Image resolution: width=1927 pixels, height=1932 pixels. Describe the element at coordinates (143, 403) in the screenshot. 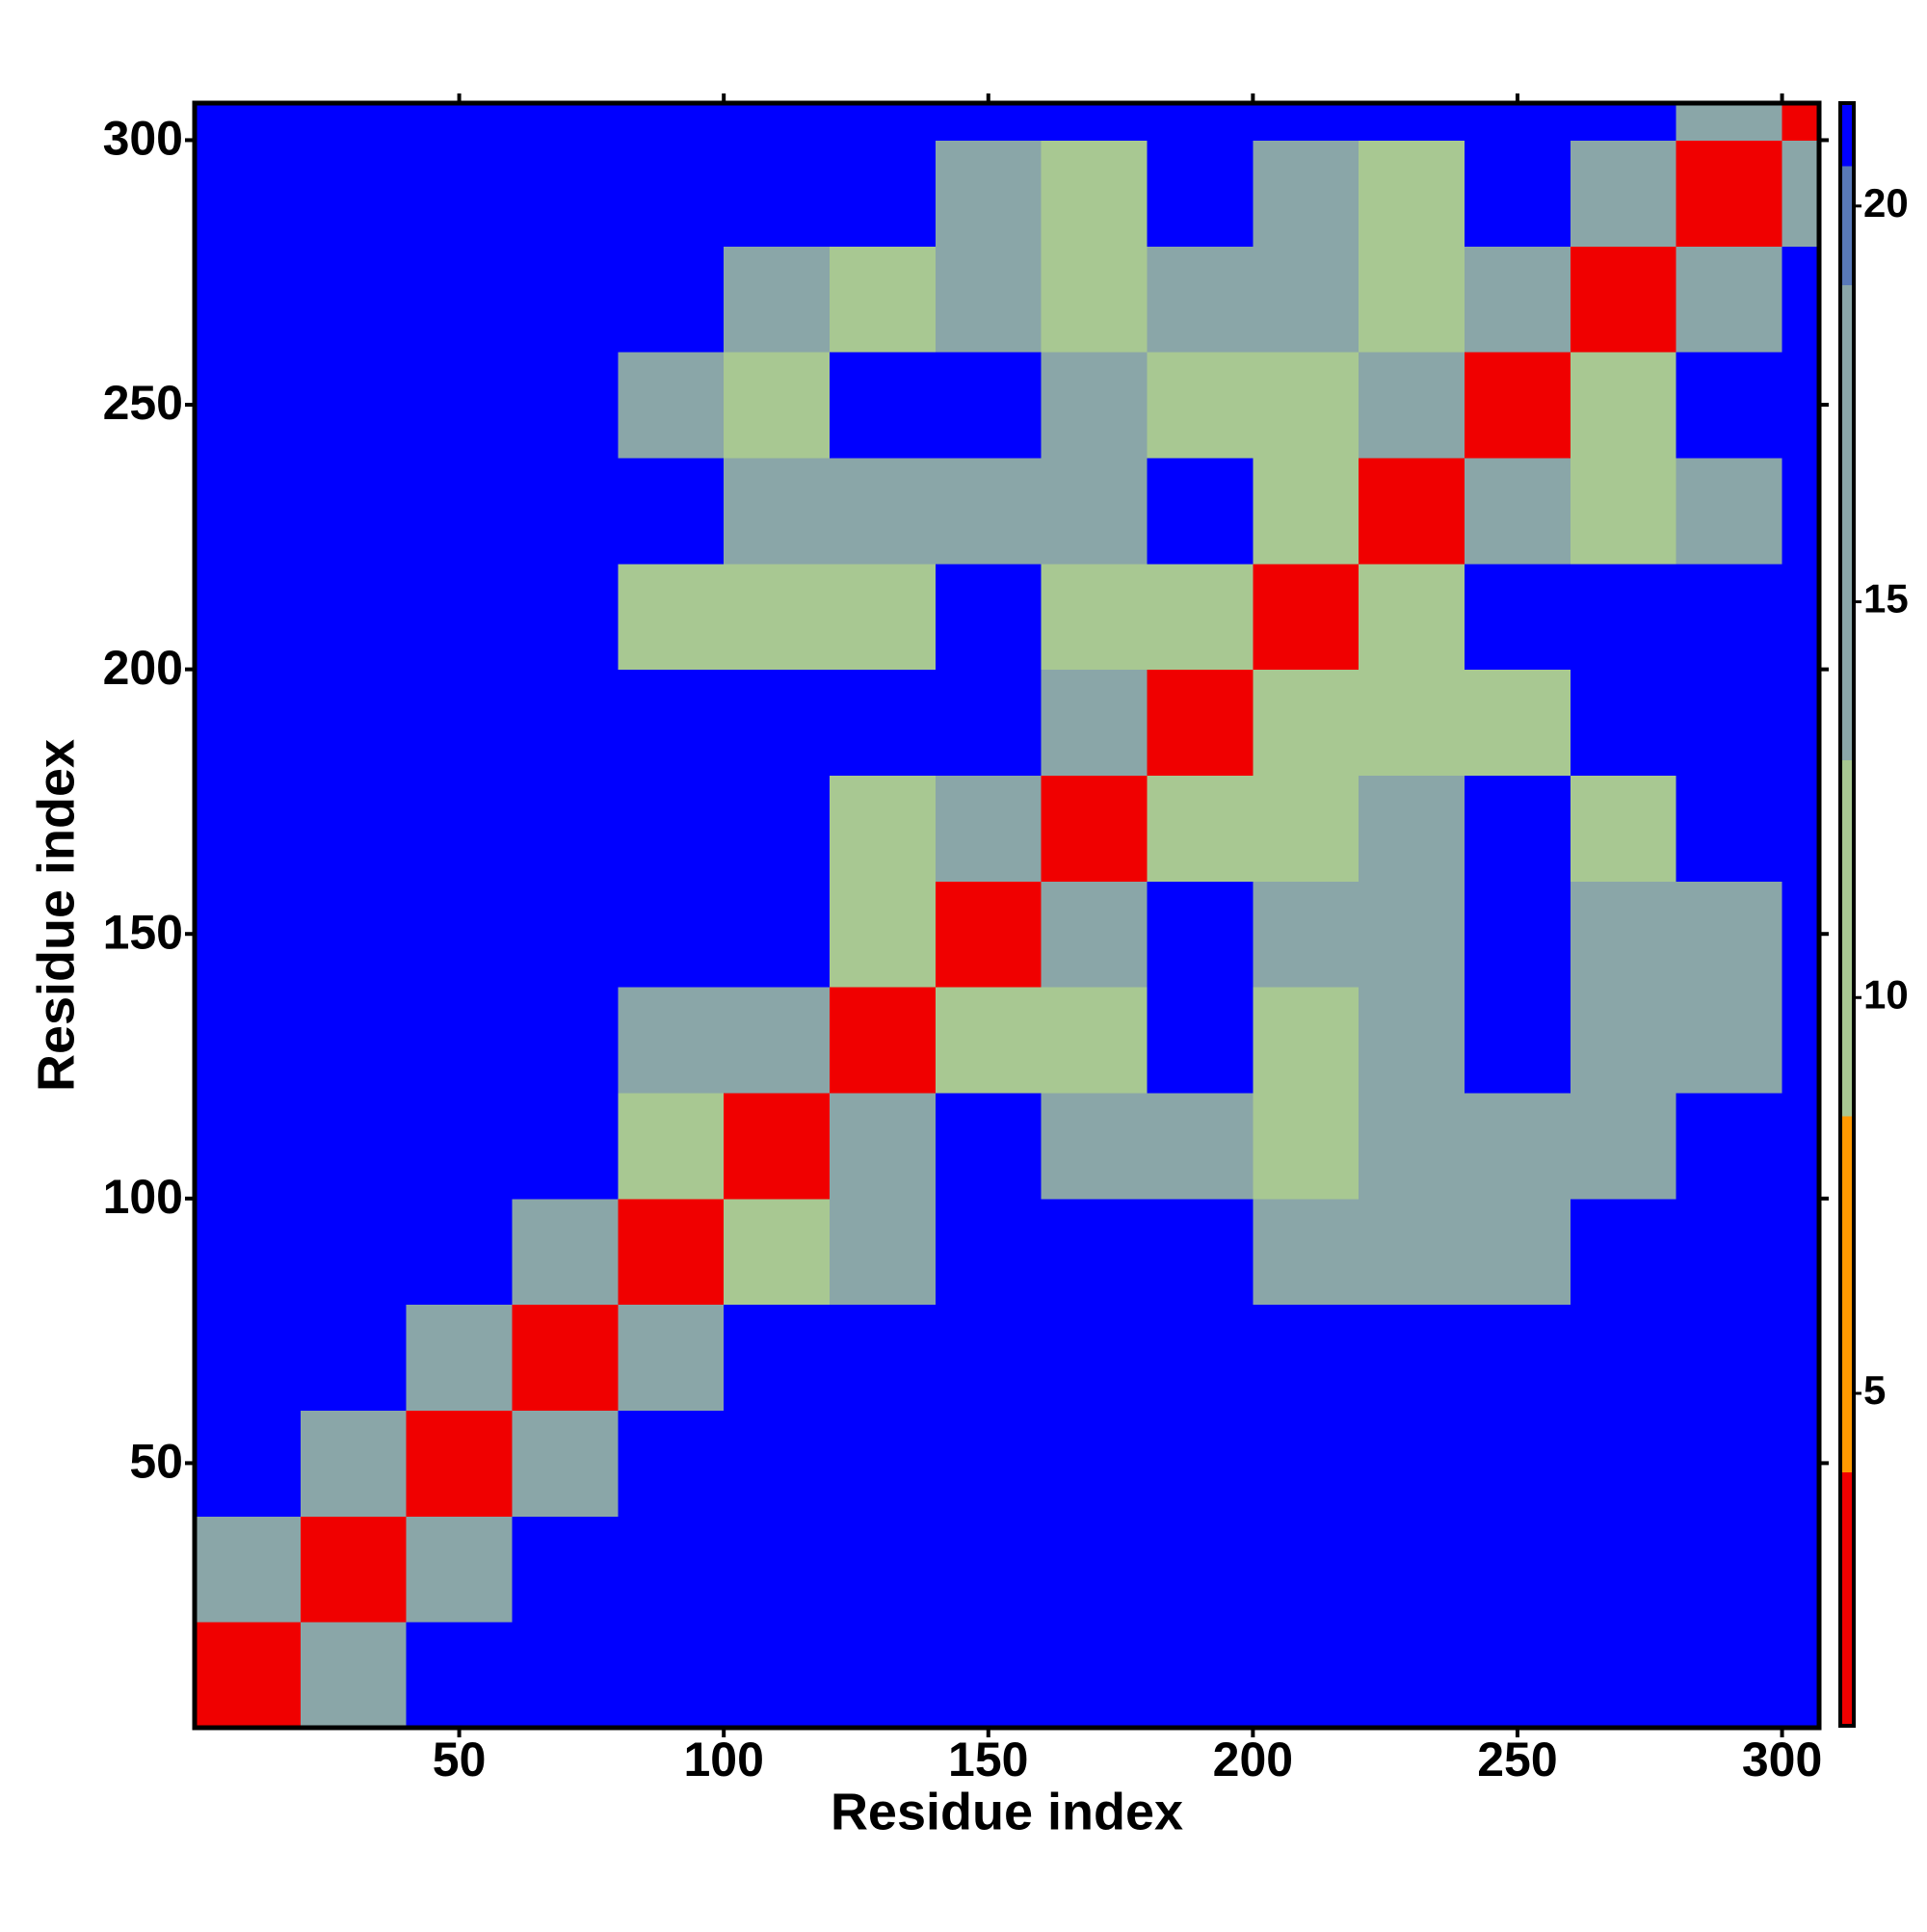

I see `y-tick-label: 250` at that location.